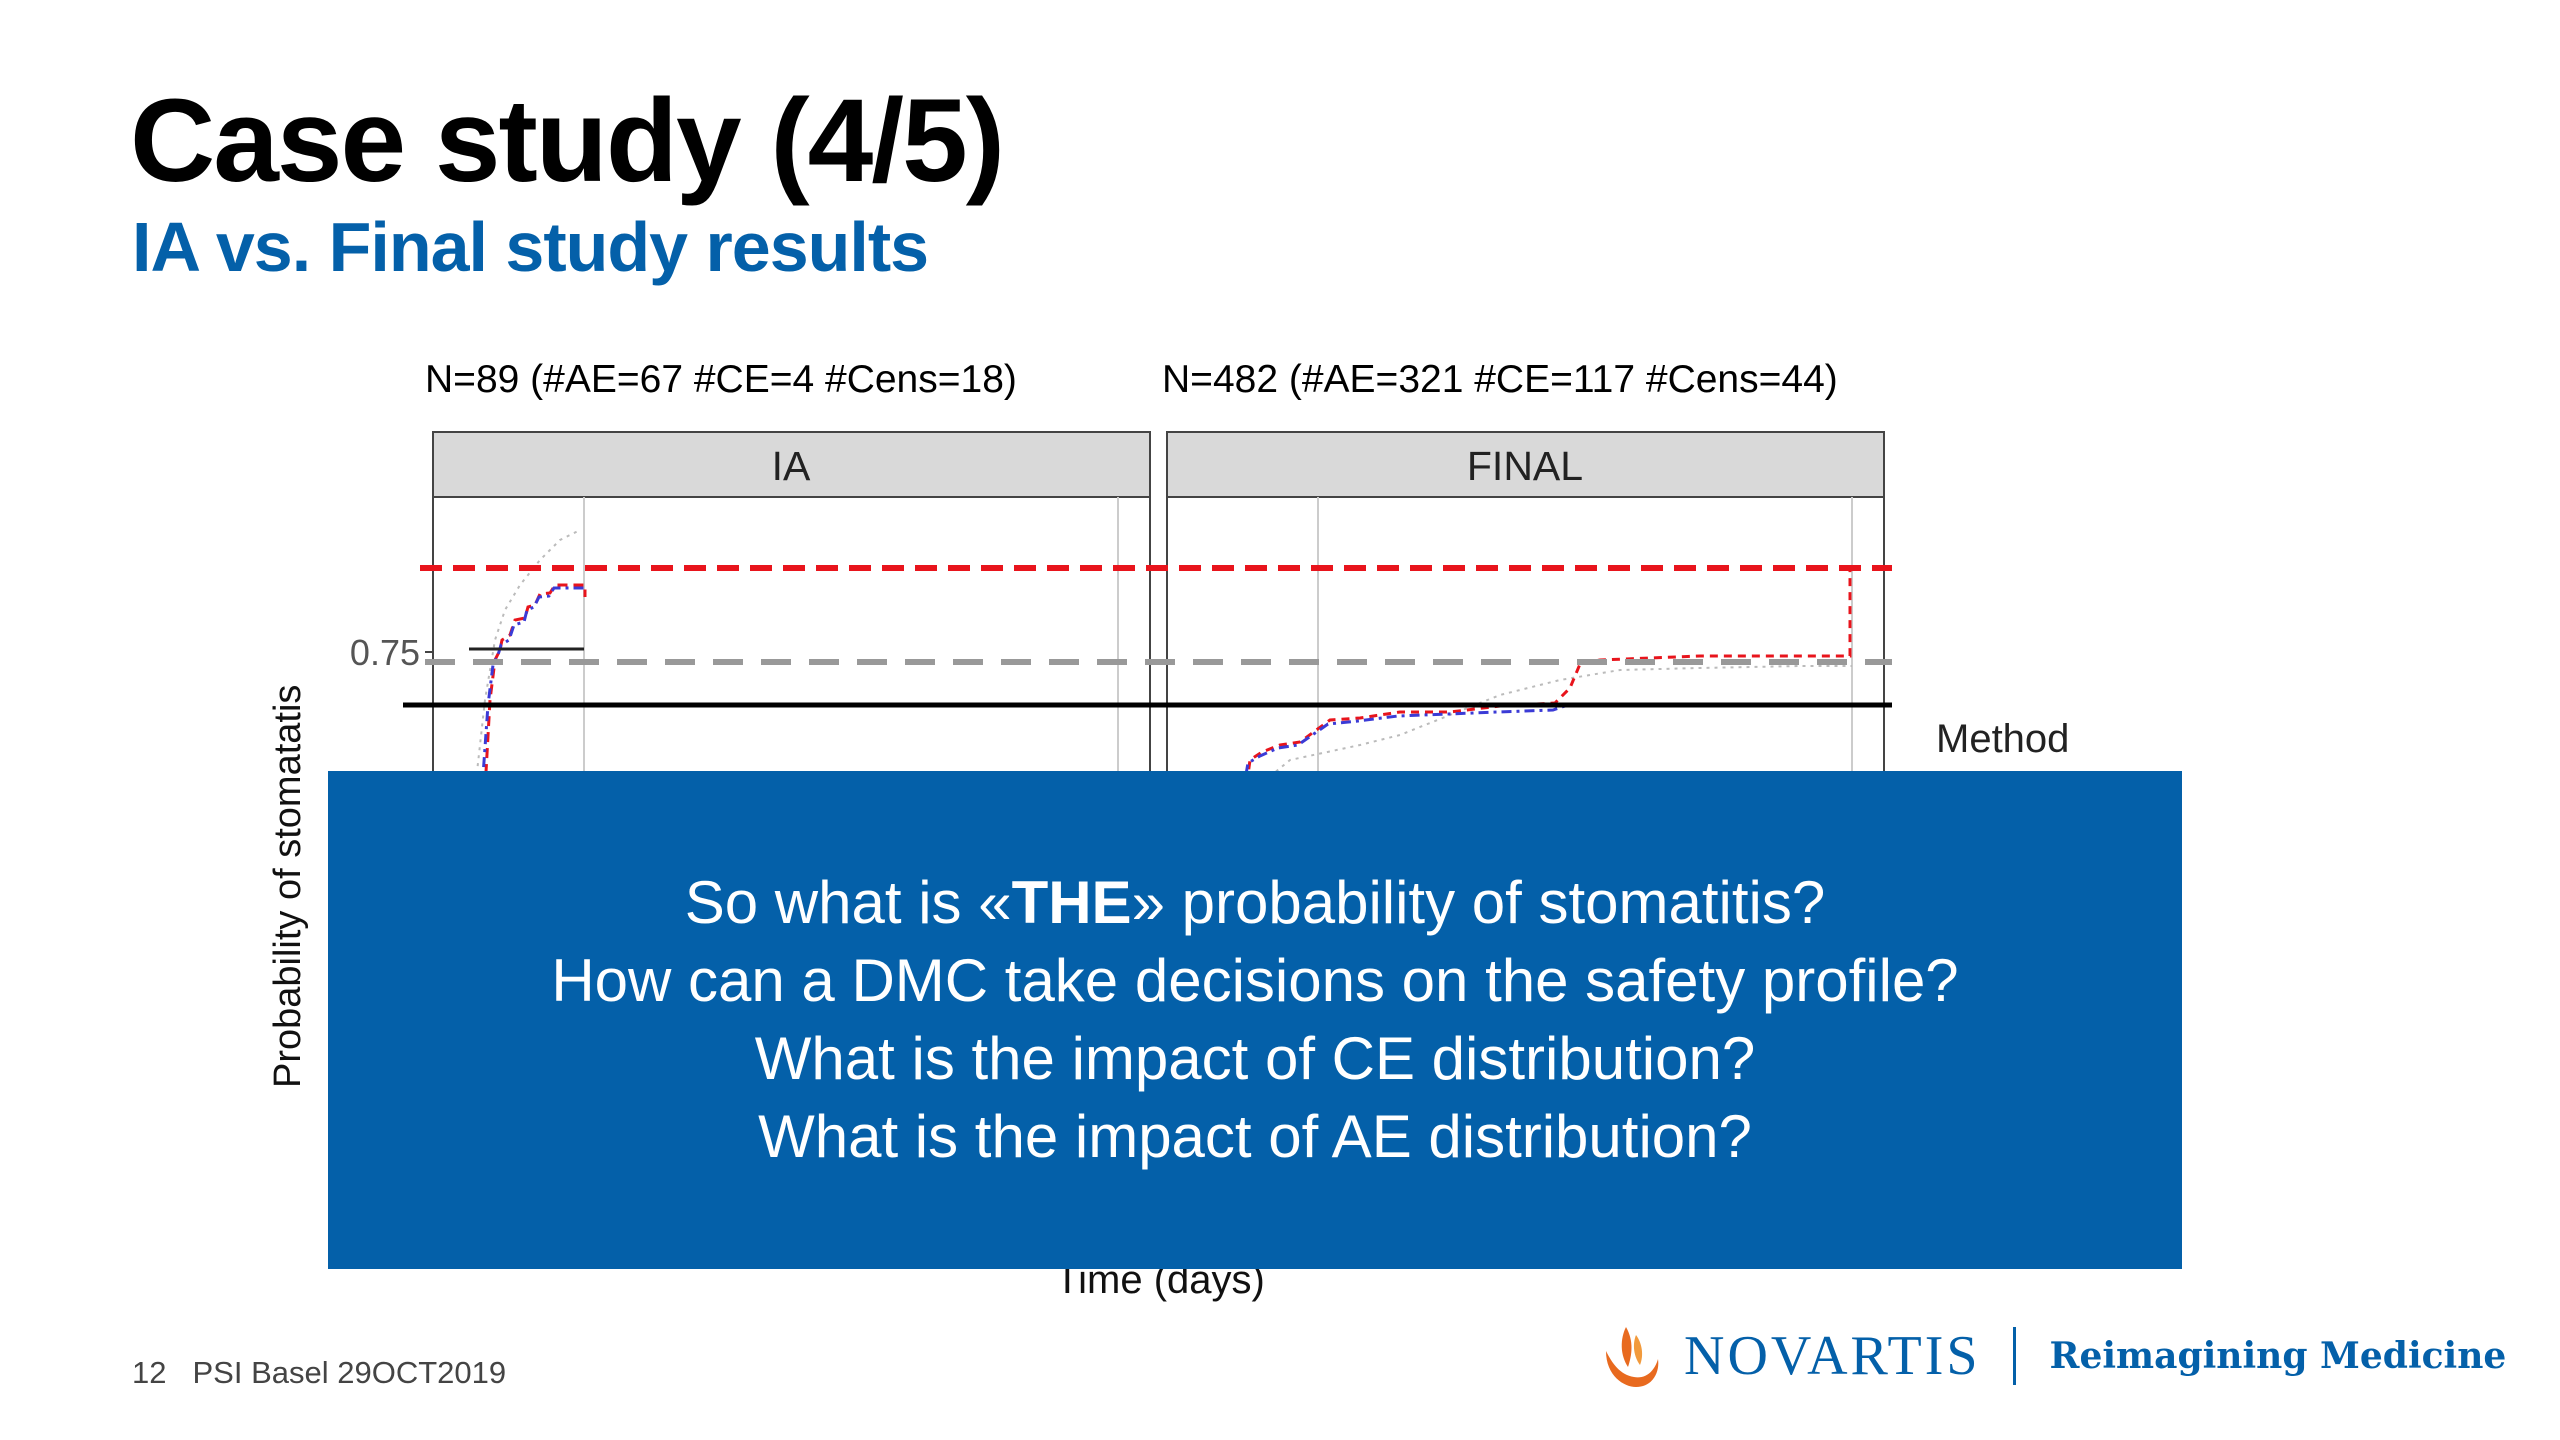 The width and height of the screenshot is (2560, 1440). What do you see at coordinates (721, 379) in the screenshot?
I see `panel-header-ia: N=89 (#AE=67 #CE=4 #Cens=18)` at bounding box center [721, 379].